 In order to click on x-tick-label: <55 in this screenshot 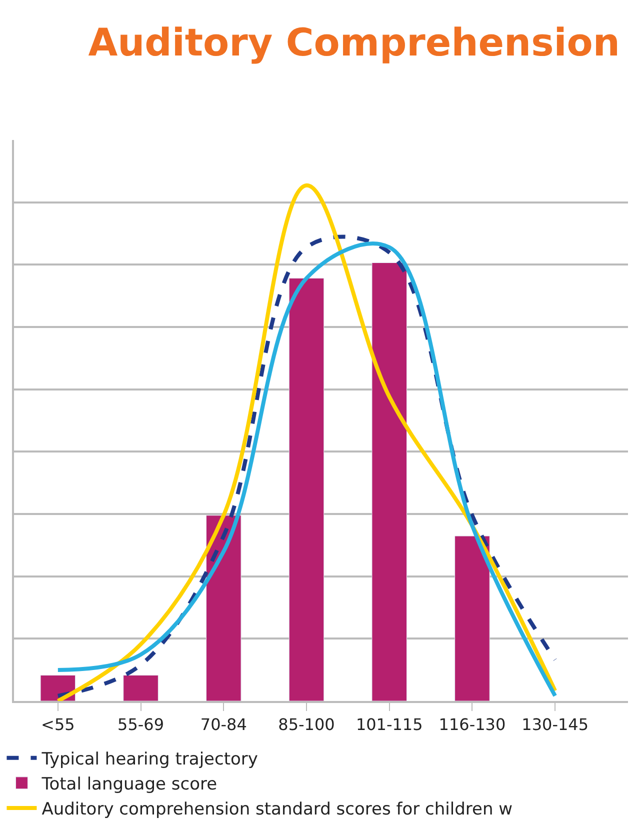, I will do `click(58, 724)`.